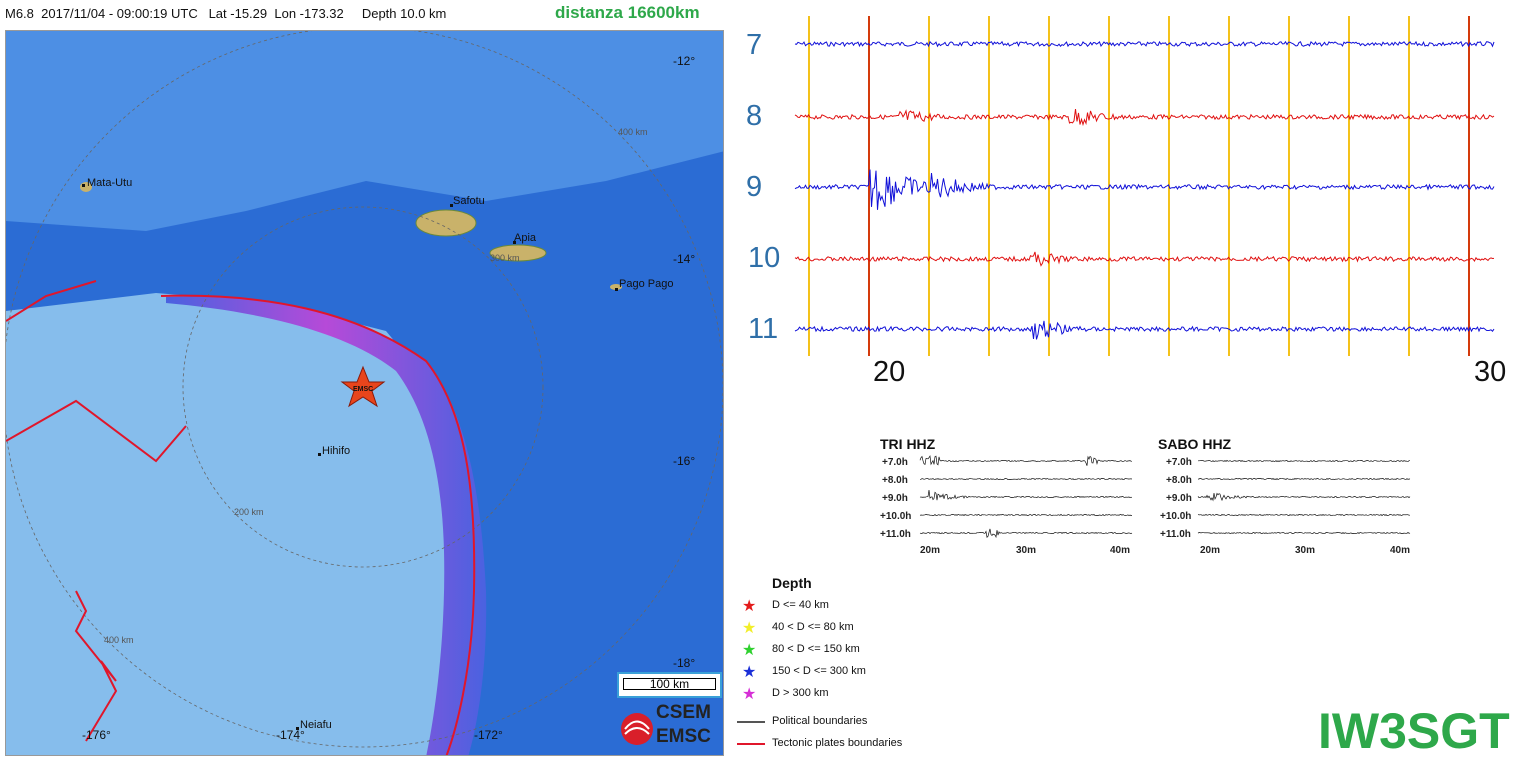  What do you see at coordinates (1179, 498) in the screenshot?
I see `mini-sabo-row-2: +9.0h` at bounding box center [1179, 498].